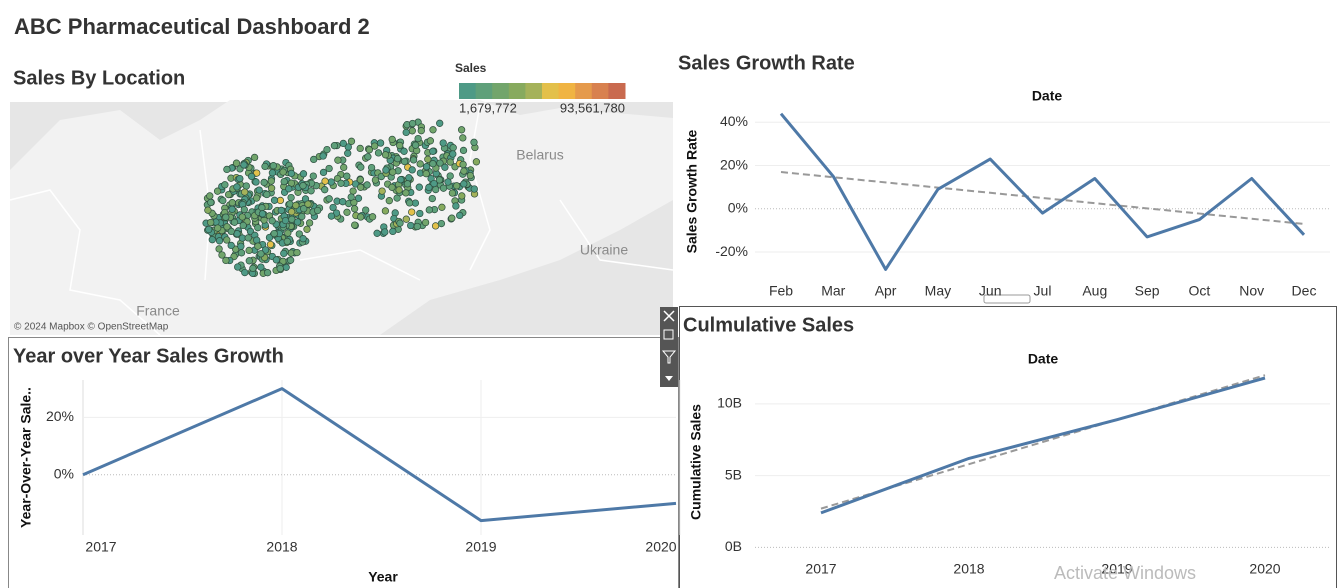 The image size is (1340, 588). Describe the element at coordinates (1043, 445) in the screenshot. I see `data-line` at that location.